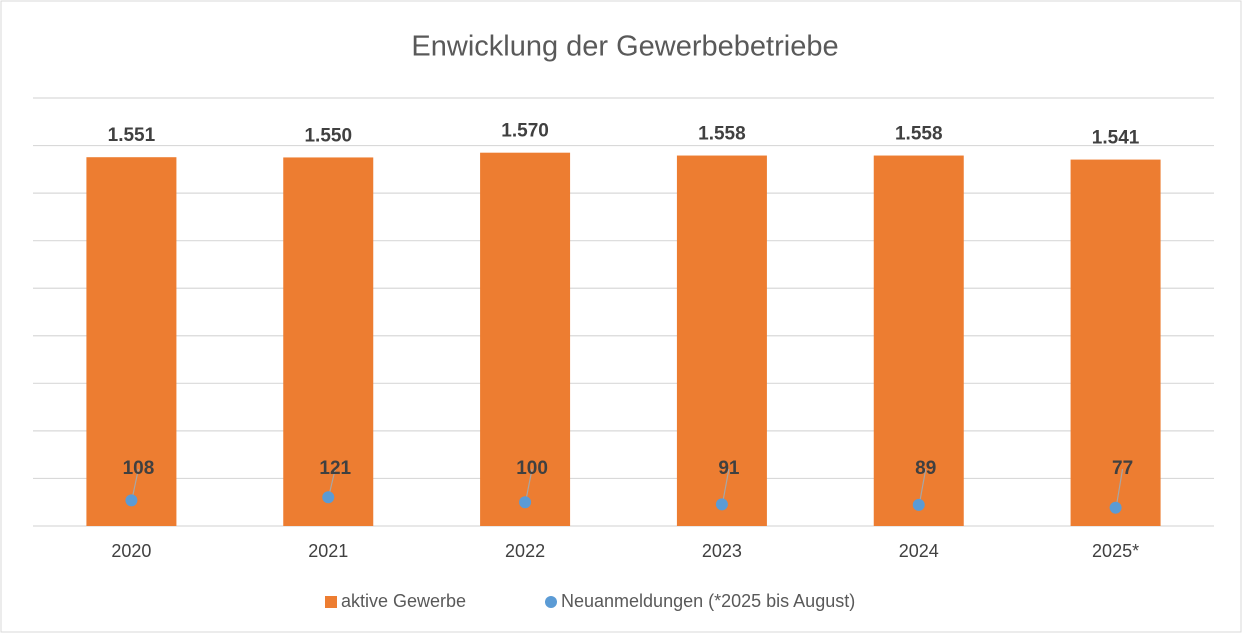 The height and width of the screenshot is (633, 1242). Describe the element at coordinates (328, 135) in the screenshot. I see `data-label: 1.550` at that location.